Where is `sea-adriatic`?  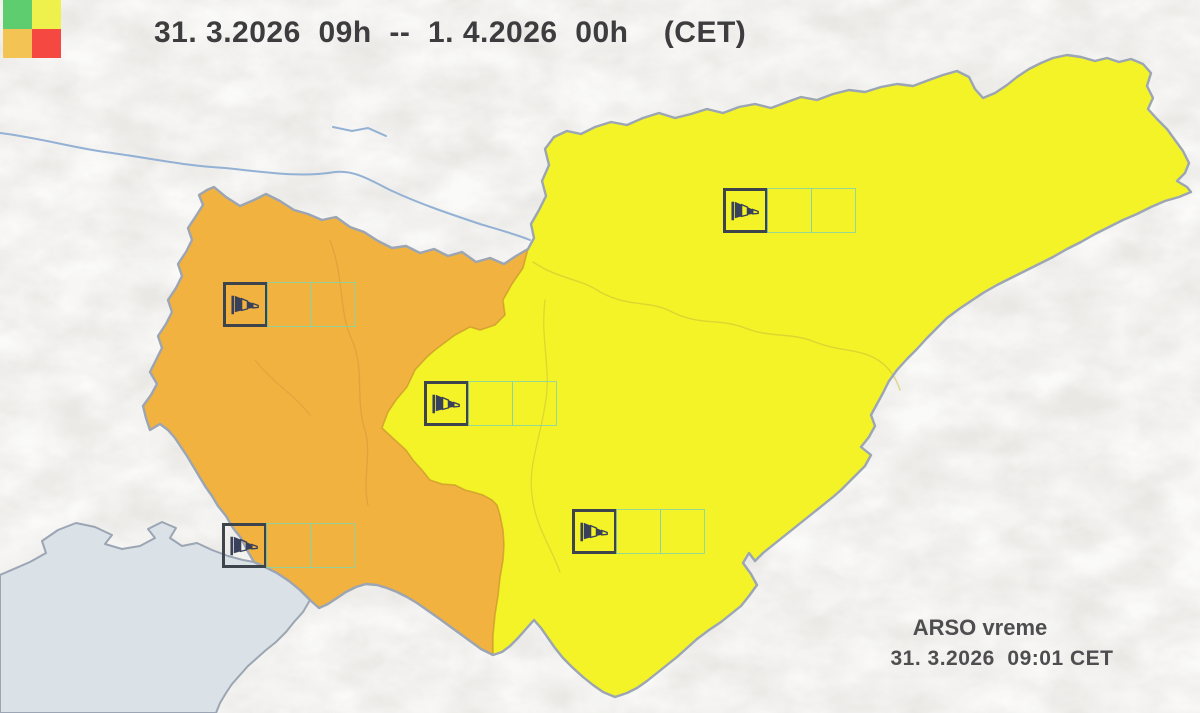 sea-adriatic is located at coordinates (155, 617).